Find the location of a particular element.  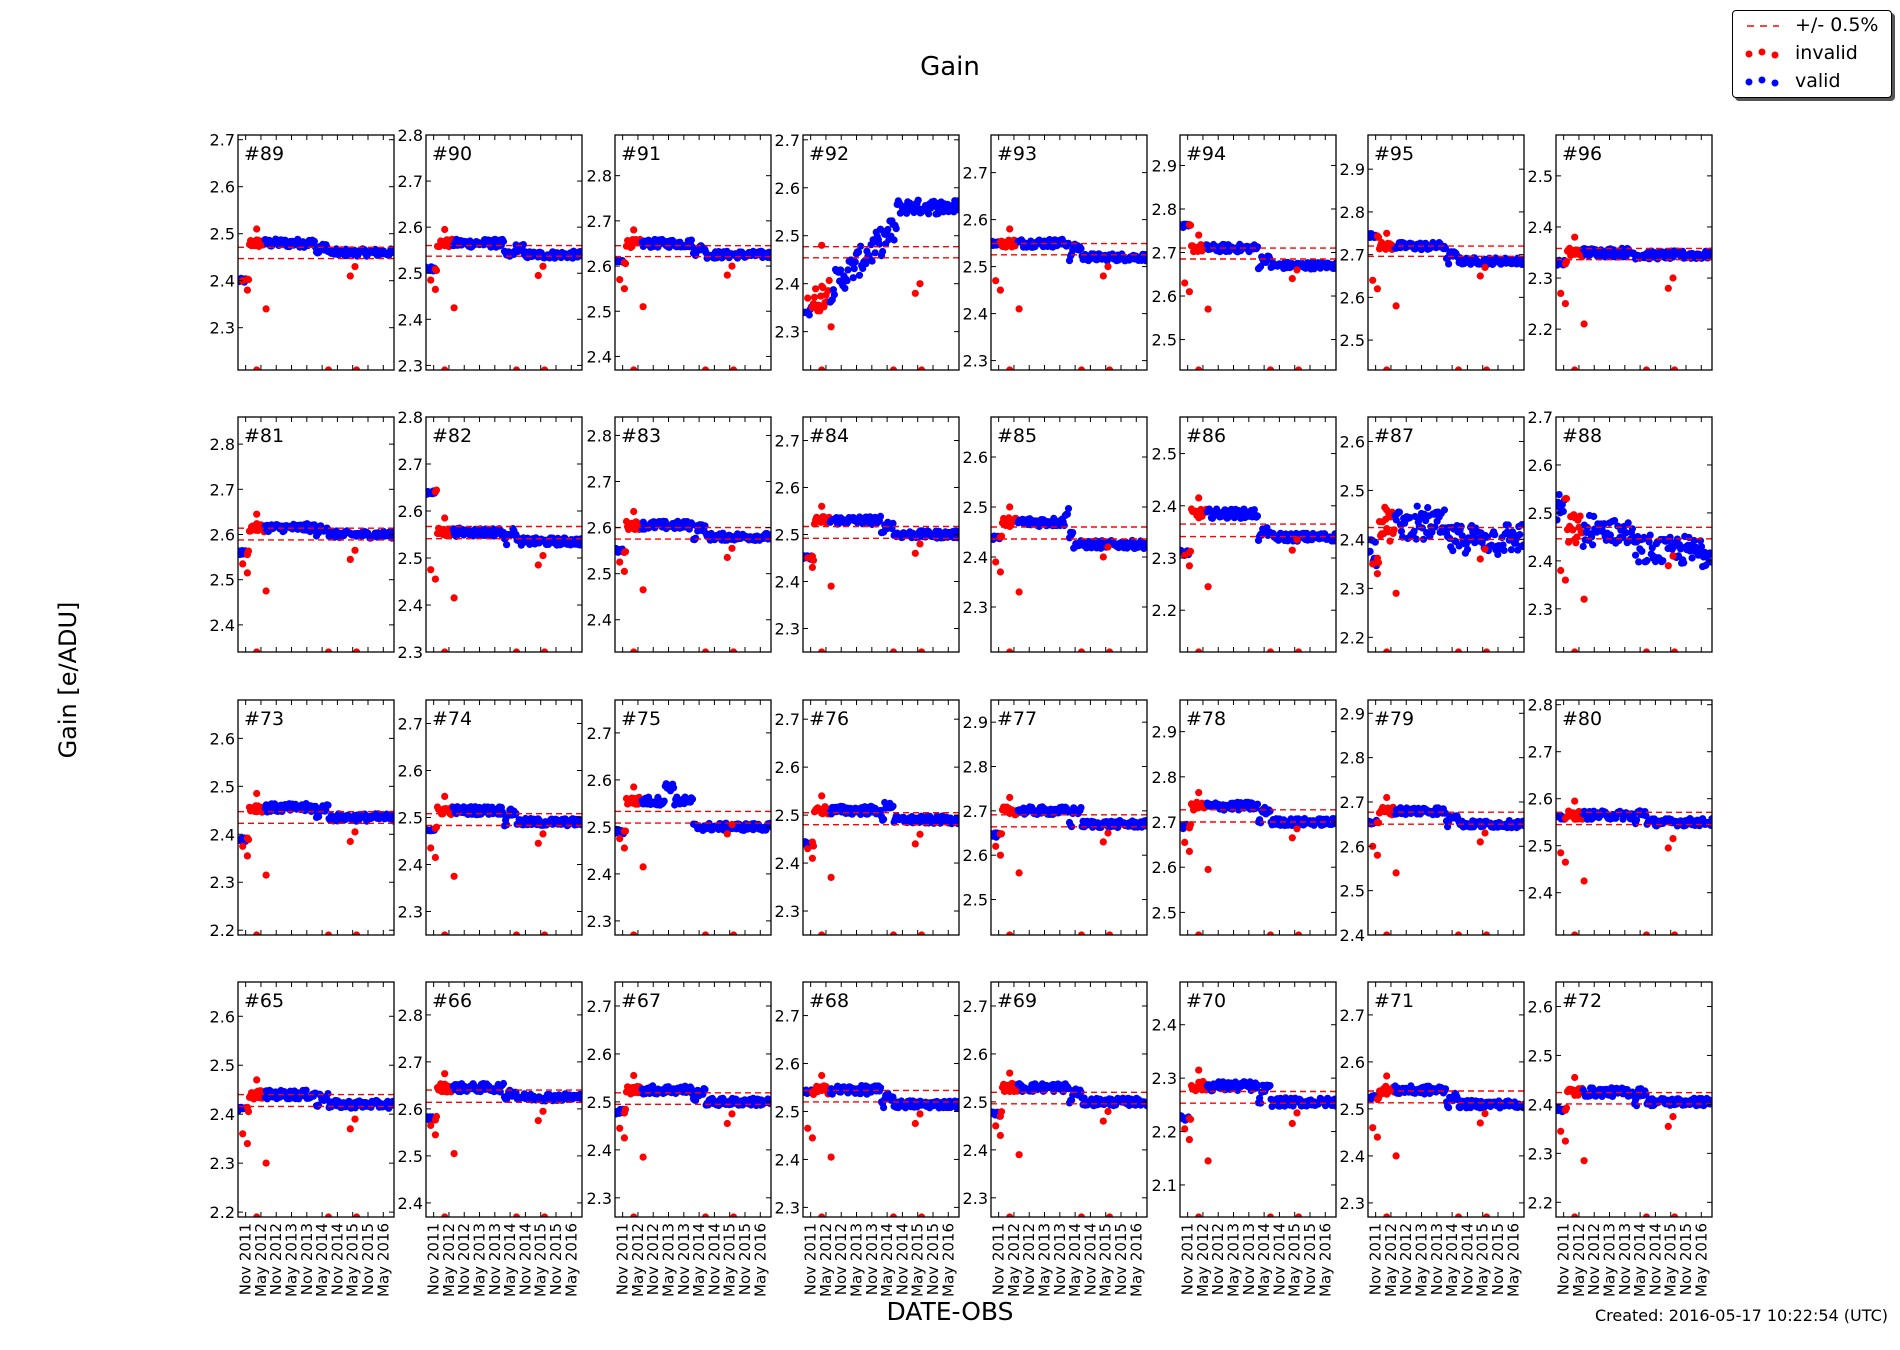

panel-77: 2.9 2.8 2.7 2.6 2.5 #77 is located at coordinates (1055, 817).